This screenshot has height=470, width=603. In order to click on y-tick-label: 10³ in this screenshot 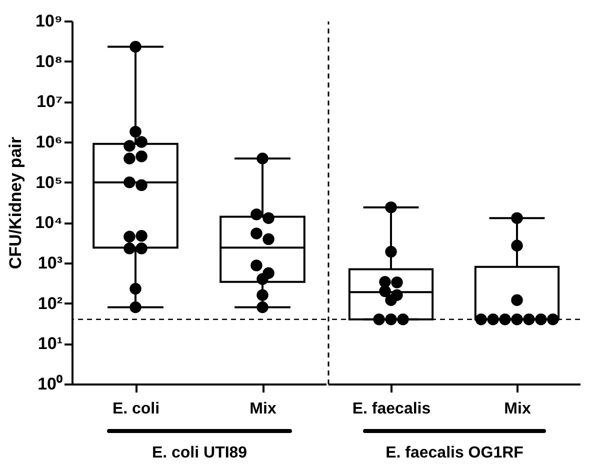, I will do `click(50, 263)`.